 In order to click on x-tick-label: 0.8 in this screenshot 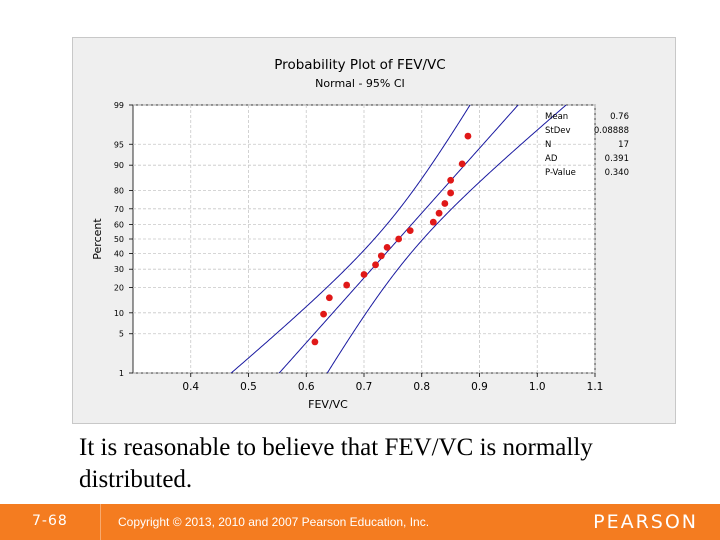, I will do `click(421, 387)`.